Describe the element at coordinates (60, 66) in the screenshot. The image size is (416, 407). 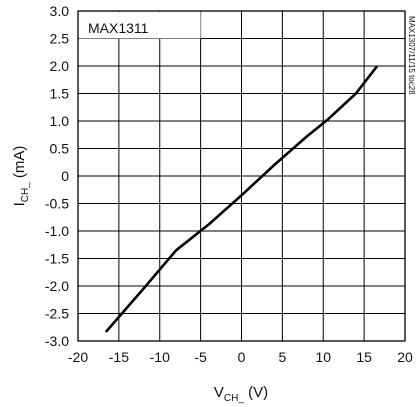
I see `y-tick-label: 2.0` at that location.